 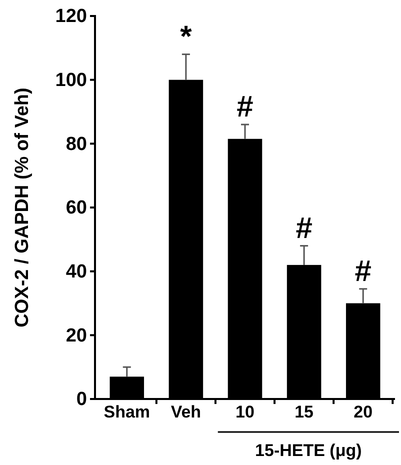 I want to click on y-tick-label: 120, so click(x=71, y=17).